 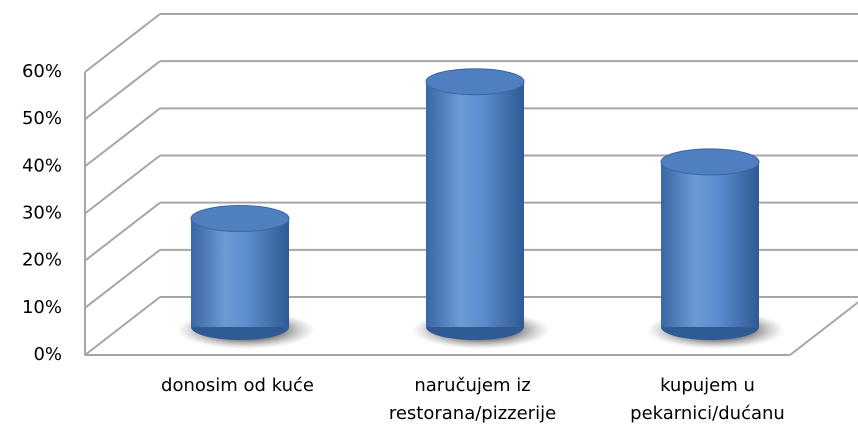 I want to click on floor-edge, so click(x=823, y=328).